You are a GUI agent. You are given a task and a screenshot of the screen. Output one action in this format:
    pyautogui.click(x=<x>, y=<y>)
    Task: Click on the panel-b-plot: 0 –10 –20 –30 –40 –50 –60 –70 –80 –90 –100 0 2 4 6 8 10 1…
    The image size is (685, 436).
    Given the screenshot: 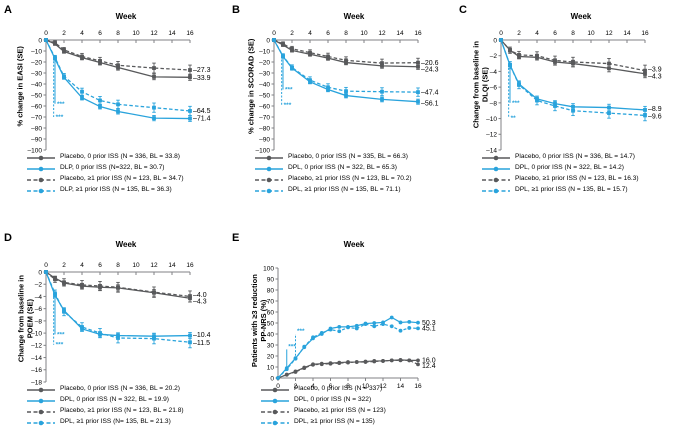 What is the action you would take?
    pyautogui.click(x=347, y=92)
    